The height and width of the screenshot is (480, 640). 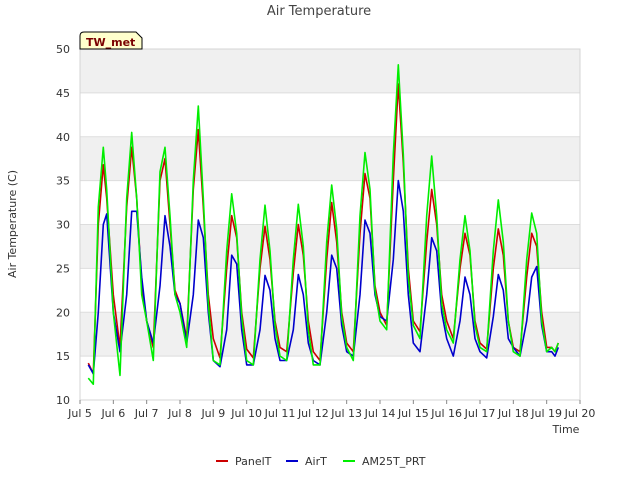 I want to click on station-badge: TW_met, so click(x=111, y=40).